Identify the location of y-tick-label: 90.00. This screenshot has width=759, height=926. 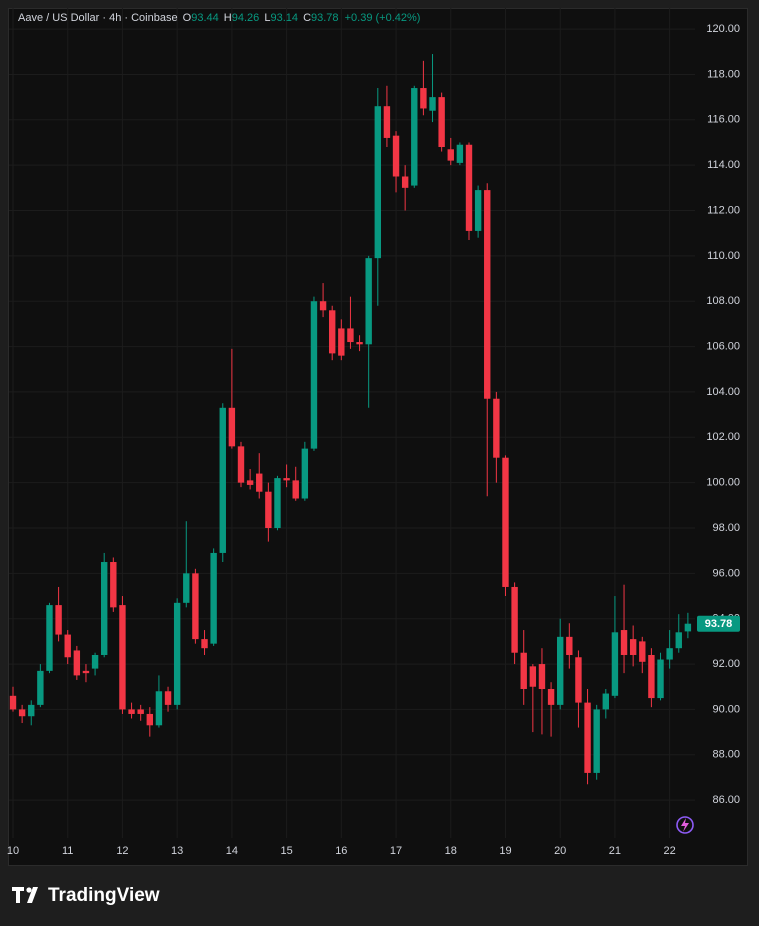
(726, 709).